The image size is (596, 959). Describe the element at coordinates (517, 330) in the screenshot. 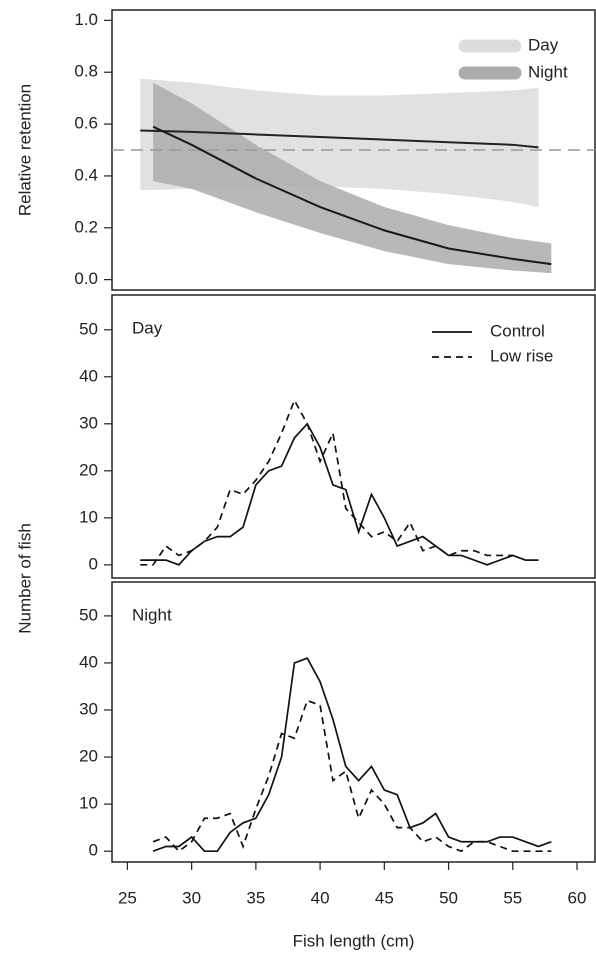

I see `legend-label: Control` at that location.